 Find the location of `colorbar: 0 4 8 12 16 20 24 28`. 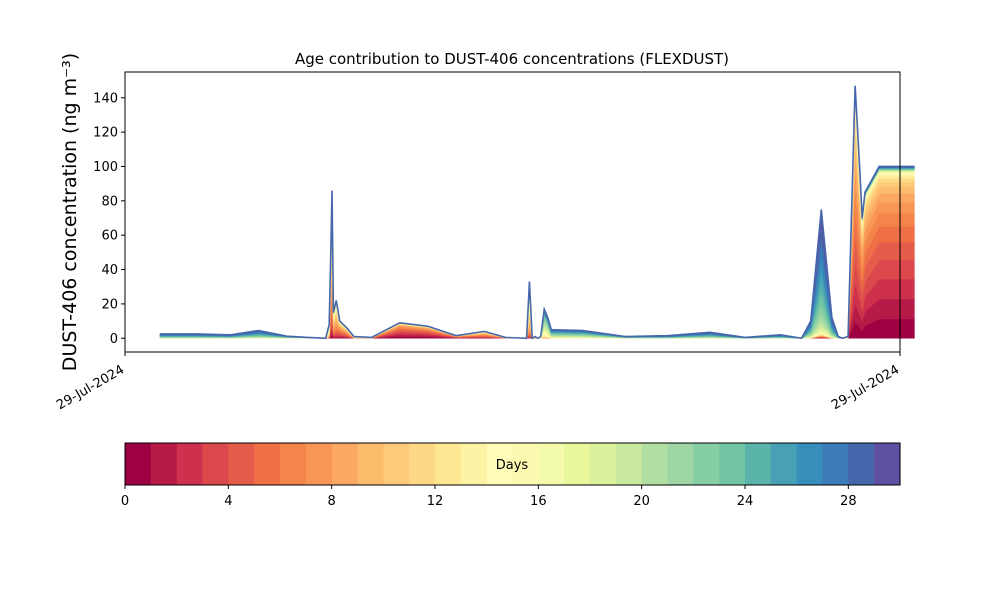

colorbar: 0 4 8 12 16 20 24 28 is located at coordinates (511, 475).